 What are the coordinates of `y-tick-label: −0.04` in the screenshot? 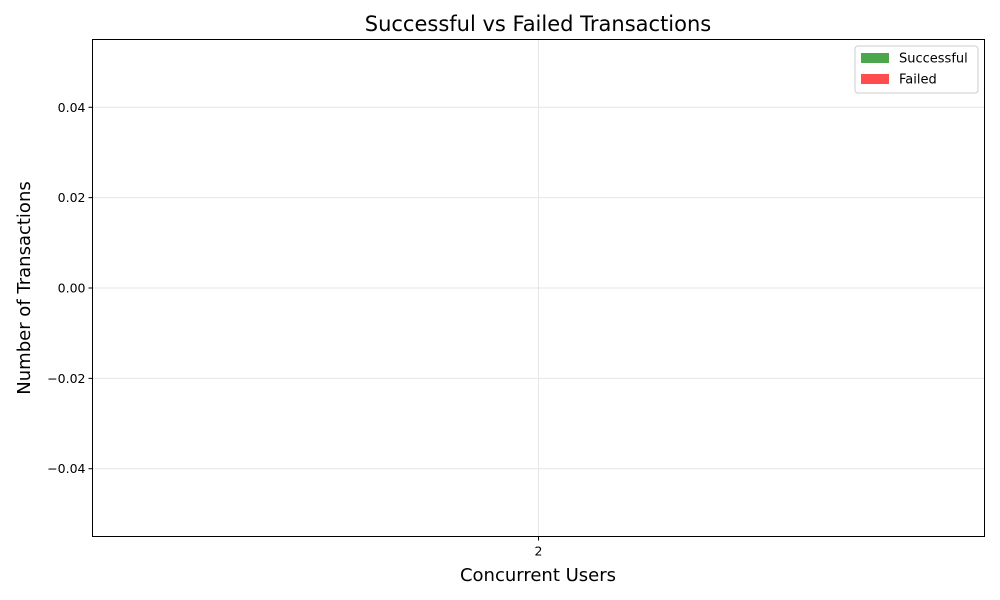 It's located at (66, 468).